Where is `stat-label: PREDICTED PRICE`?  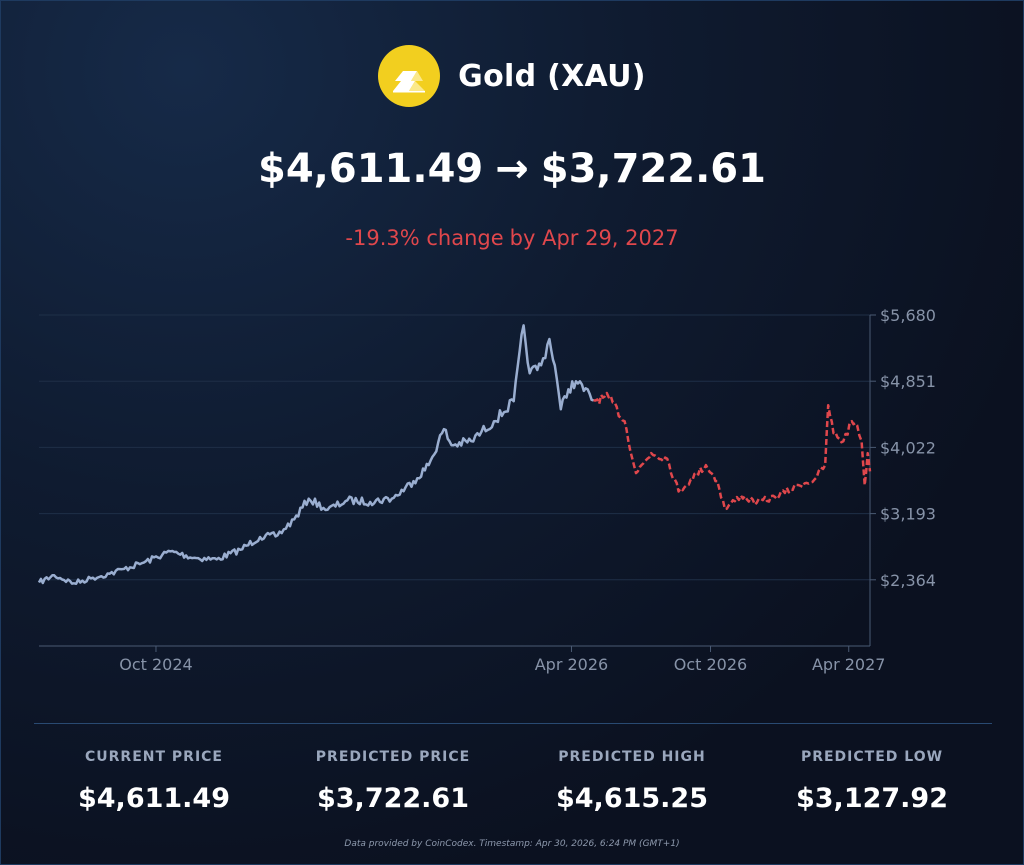 stat-label: PREDICTED PRICE is located at coordinates (393, 757).